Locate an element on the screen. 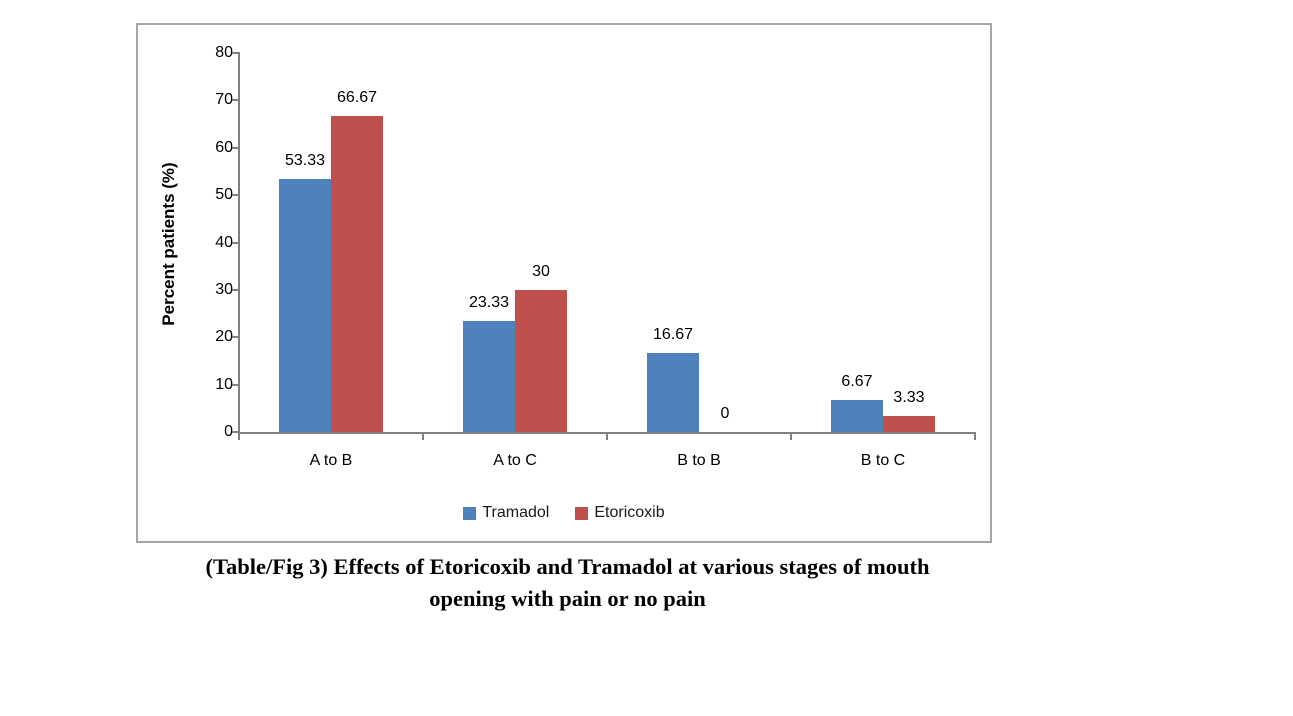  bar-value-label: 30 is located at coordinates (541, 271).